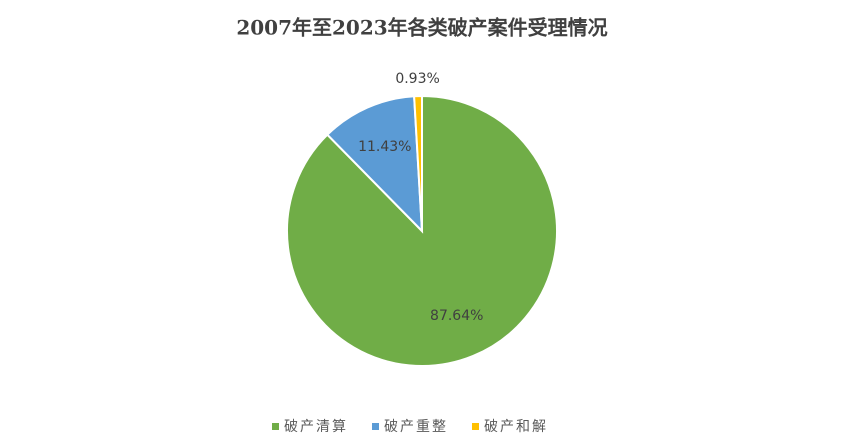 The width and height of the screenshot is (844, 445). What do you see at coordinates (456, 316) in the screenshot?
I see `data-label: 87.64%` at bounding box center [456, 316].